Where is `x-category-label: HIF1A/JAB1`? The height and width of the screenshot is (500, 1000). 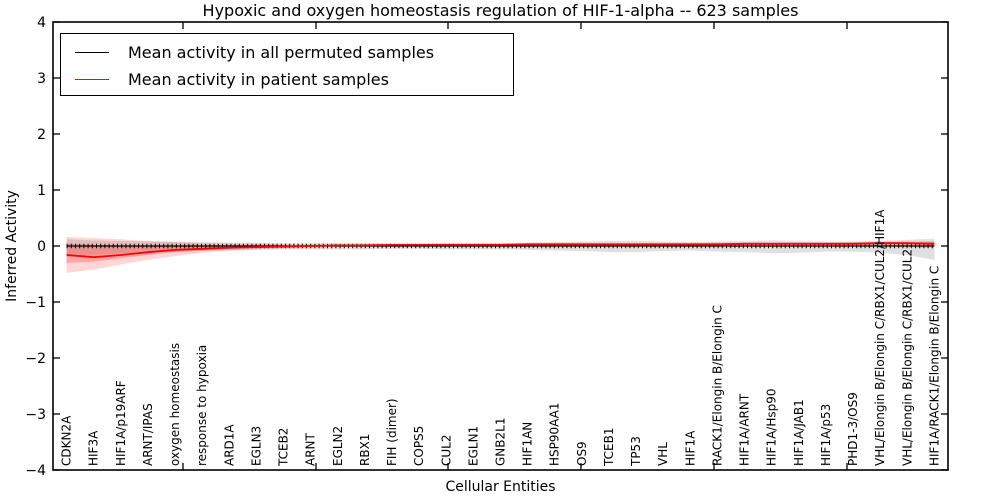
x-category-label: HIF1A/JAB1 is located at coordinates (799, 432).